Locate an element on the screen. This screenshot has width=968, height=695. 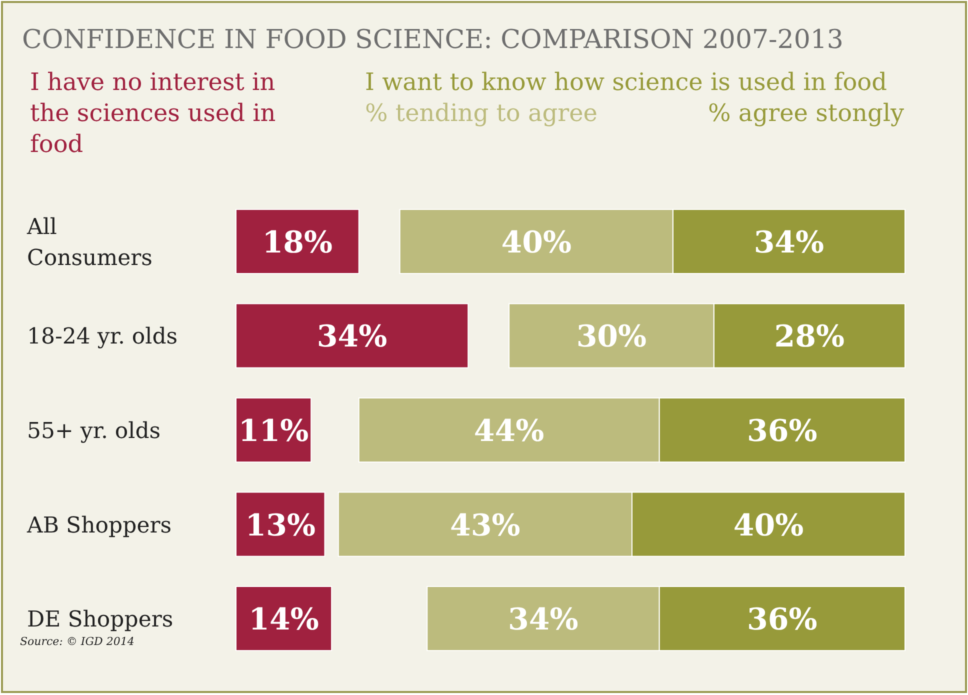
y-tick-label: 55+ yr. olds is located at coordinates (94, 431).